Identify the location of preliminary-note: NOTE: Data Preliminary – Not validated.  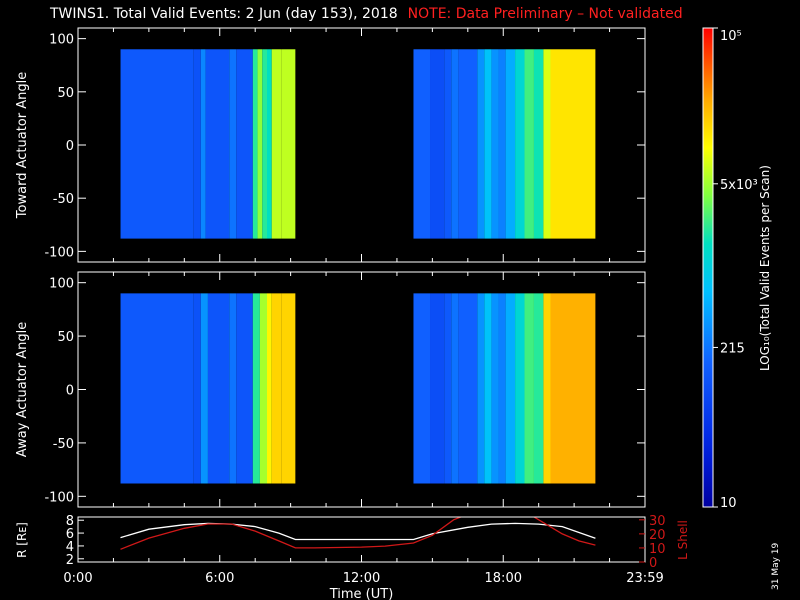
(545, 14).